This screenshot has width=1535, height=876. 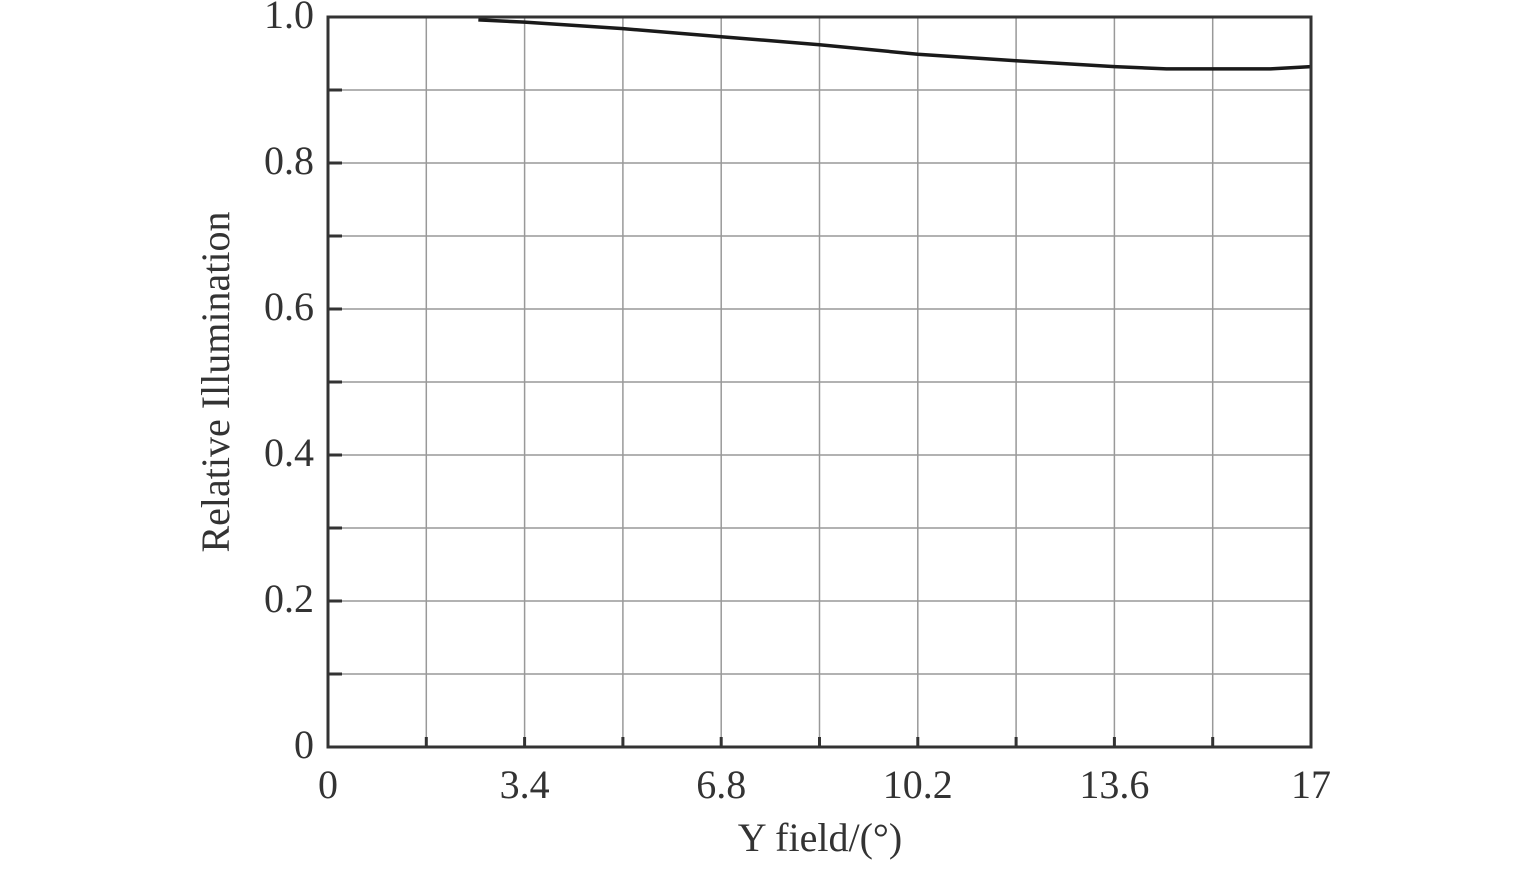 I want to click on y-tick-label: 0.4, so click(x=289, y=452).